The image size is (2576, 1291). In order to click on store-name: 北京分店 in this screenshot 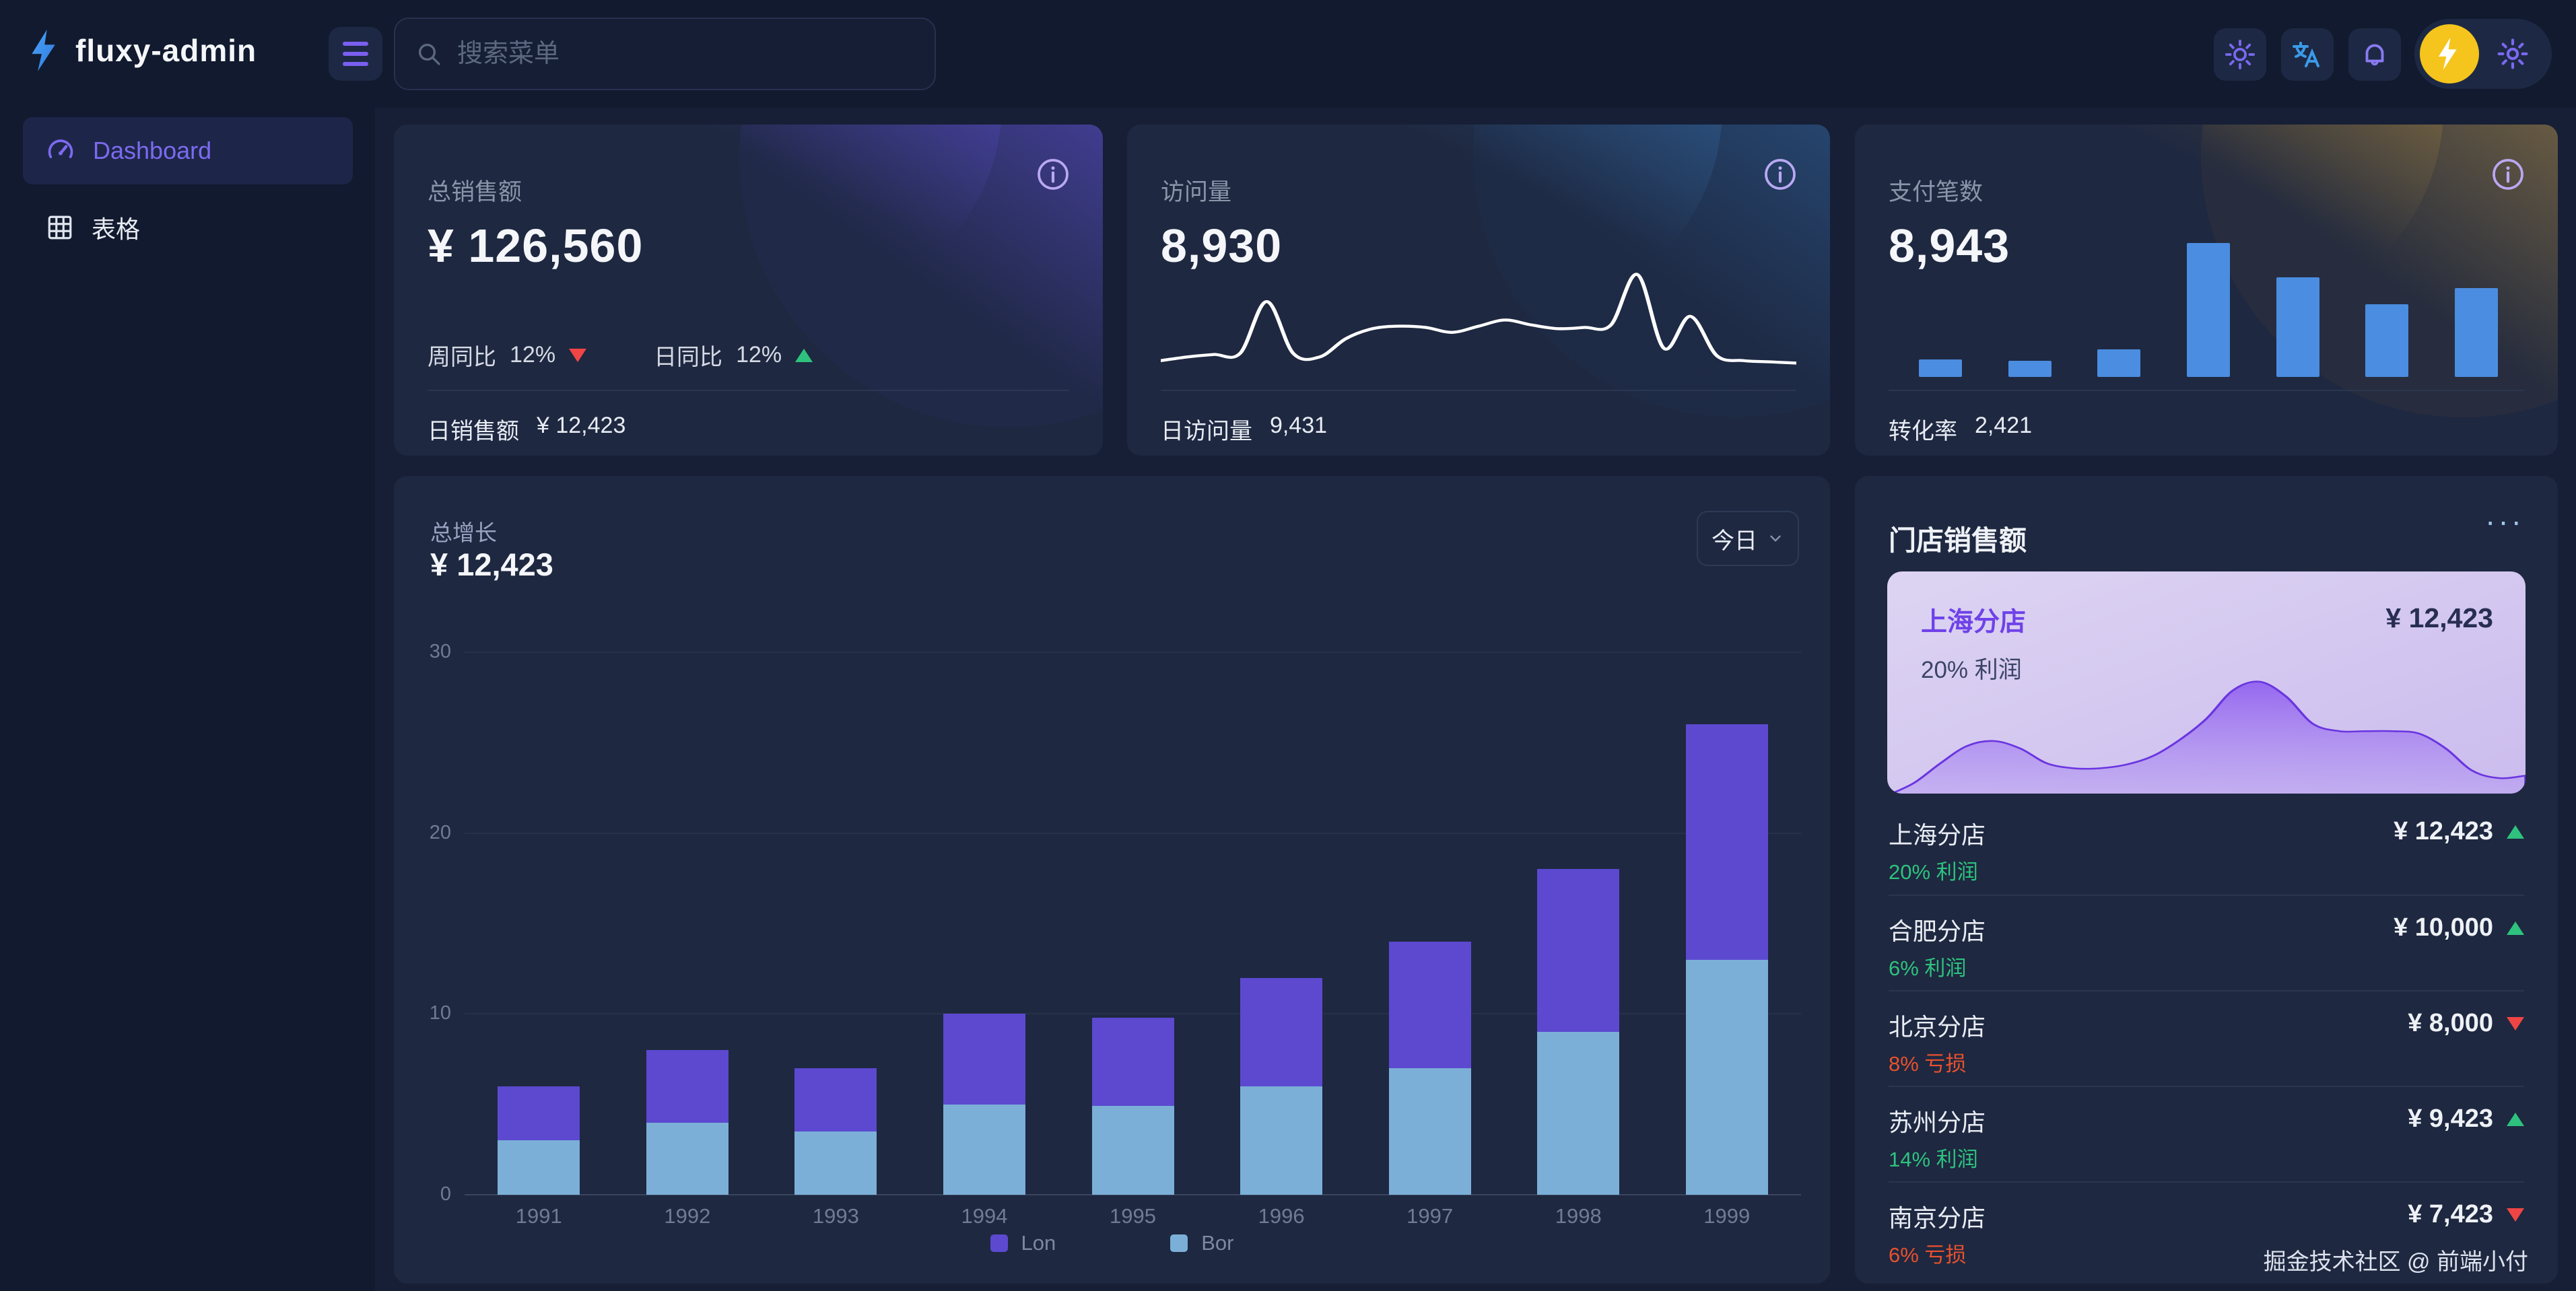, I will do `click(1937, 1027)`.